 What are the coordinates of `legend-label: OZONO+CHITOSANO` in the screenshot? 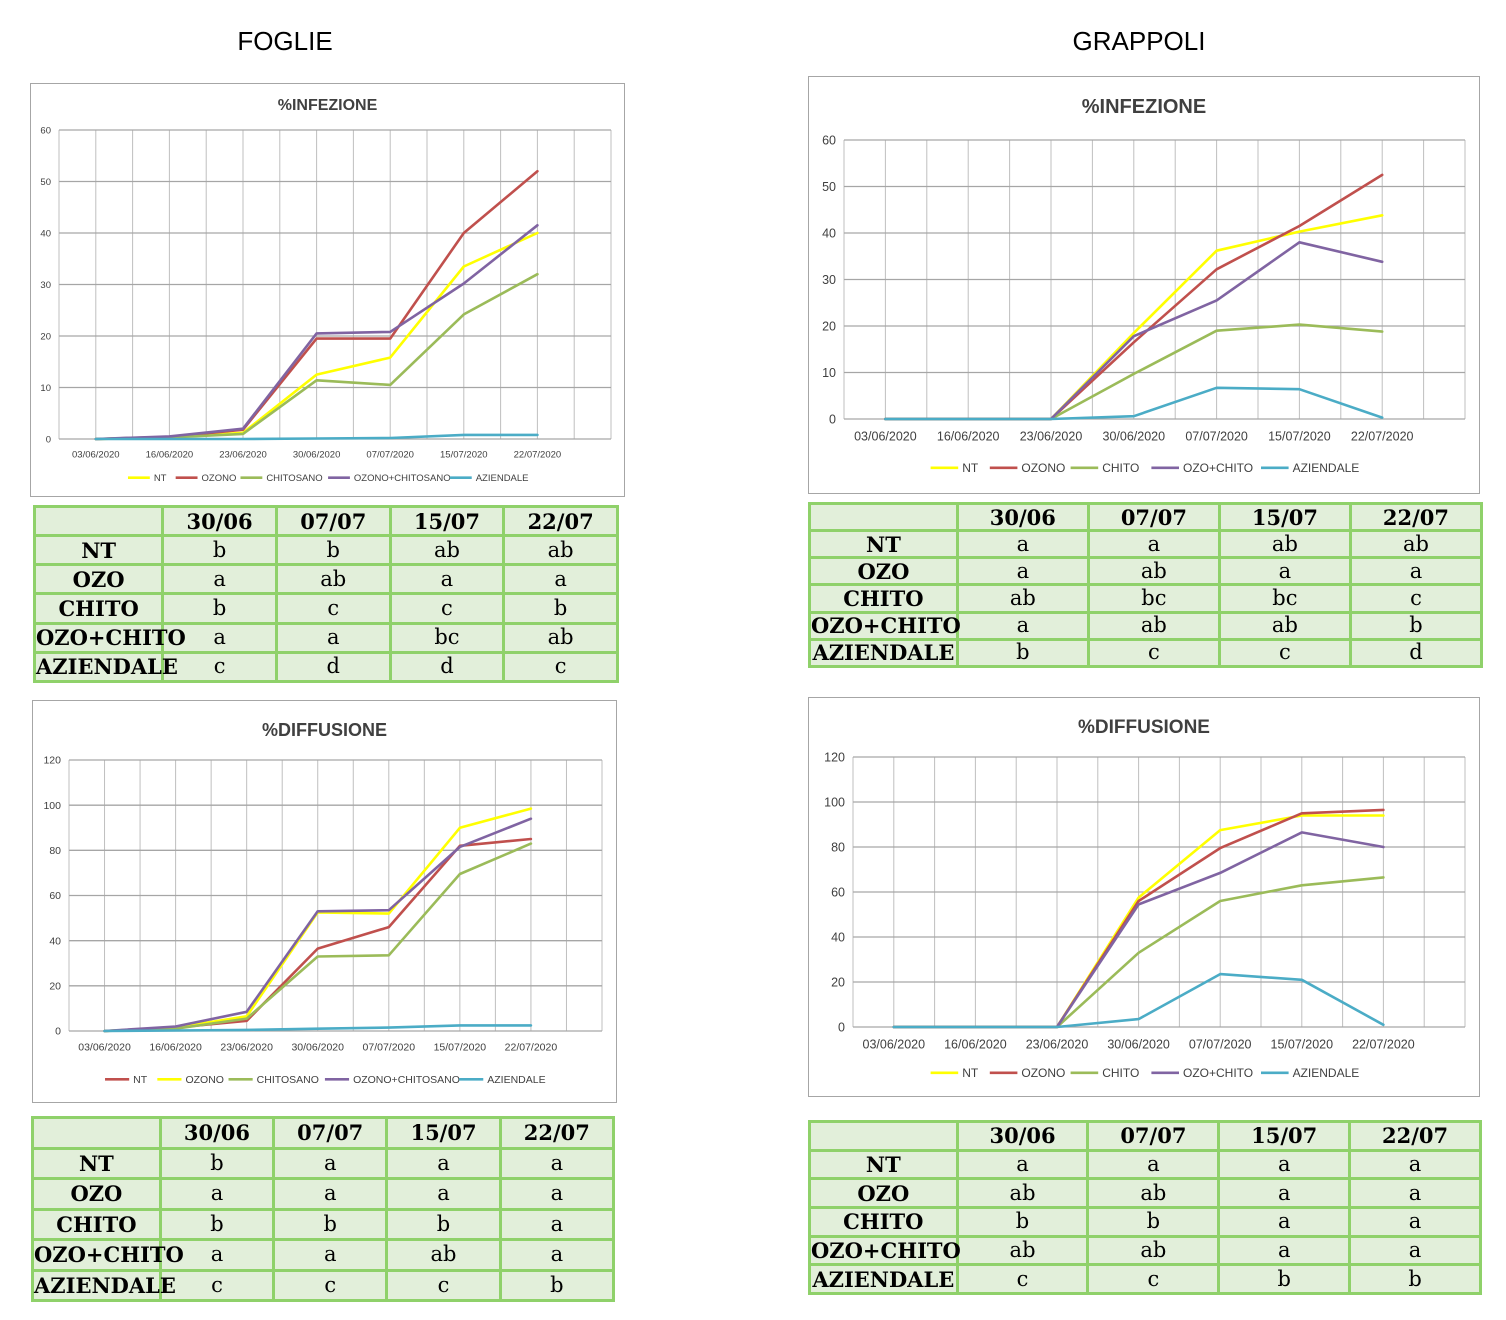 It's located at (406, 1080).